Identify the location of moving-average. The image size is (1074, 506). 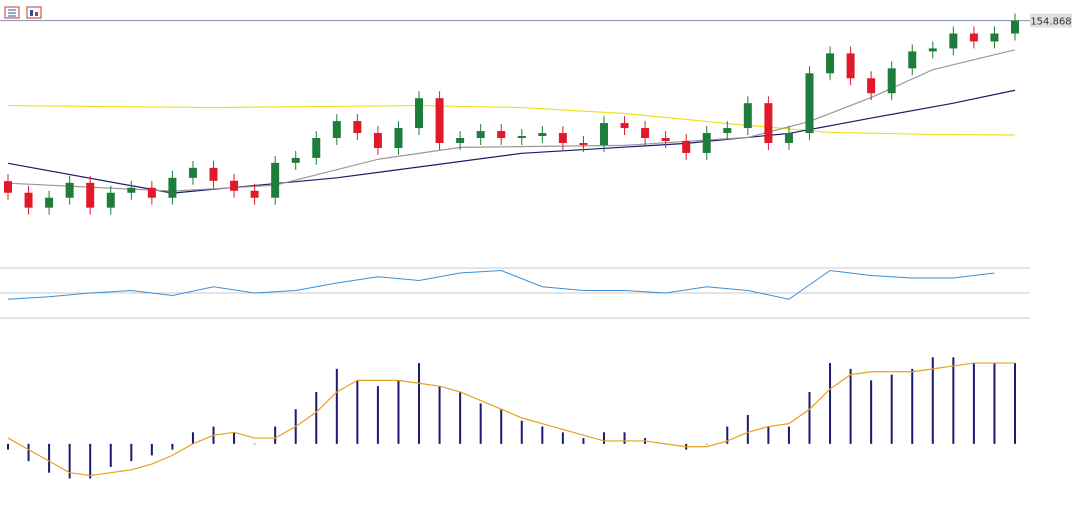
(511, 120).